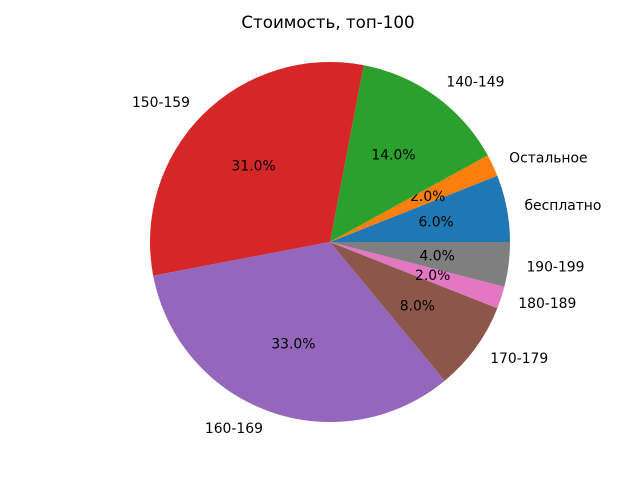 This screenshot has width=640, height=480. What do you see at coordinates (562, 206) in the screenshot?
I see `slice-label: бесплатно` at bounding box center [562, 206].